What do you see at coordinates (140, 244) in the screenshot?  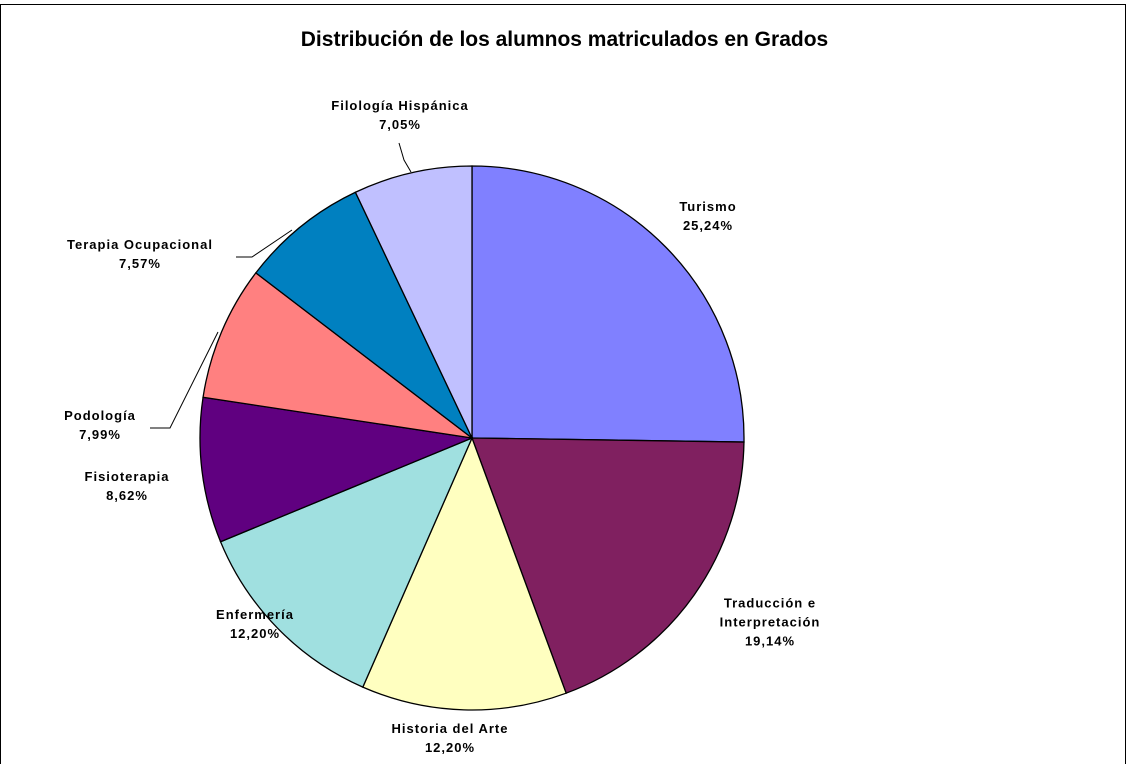 I see `category-label: Terapia Ocupacional` at bounding box center [140, 244].